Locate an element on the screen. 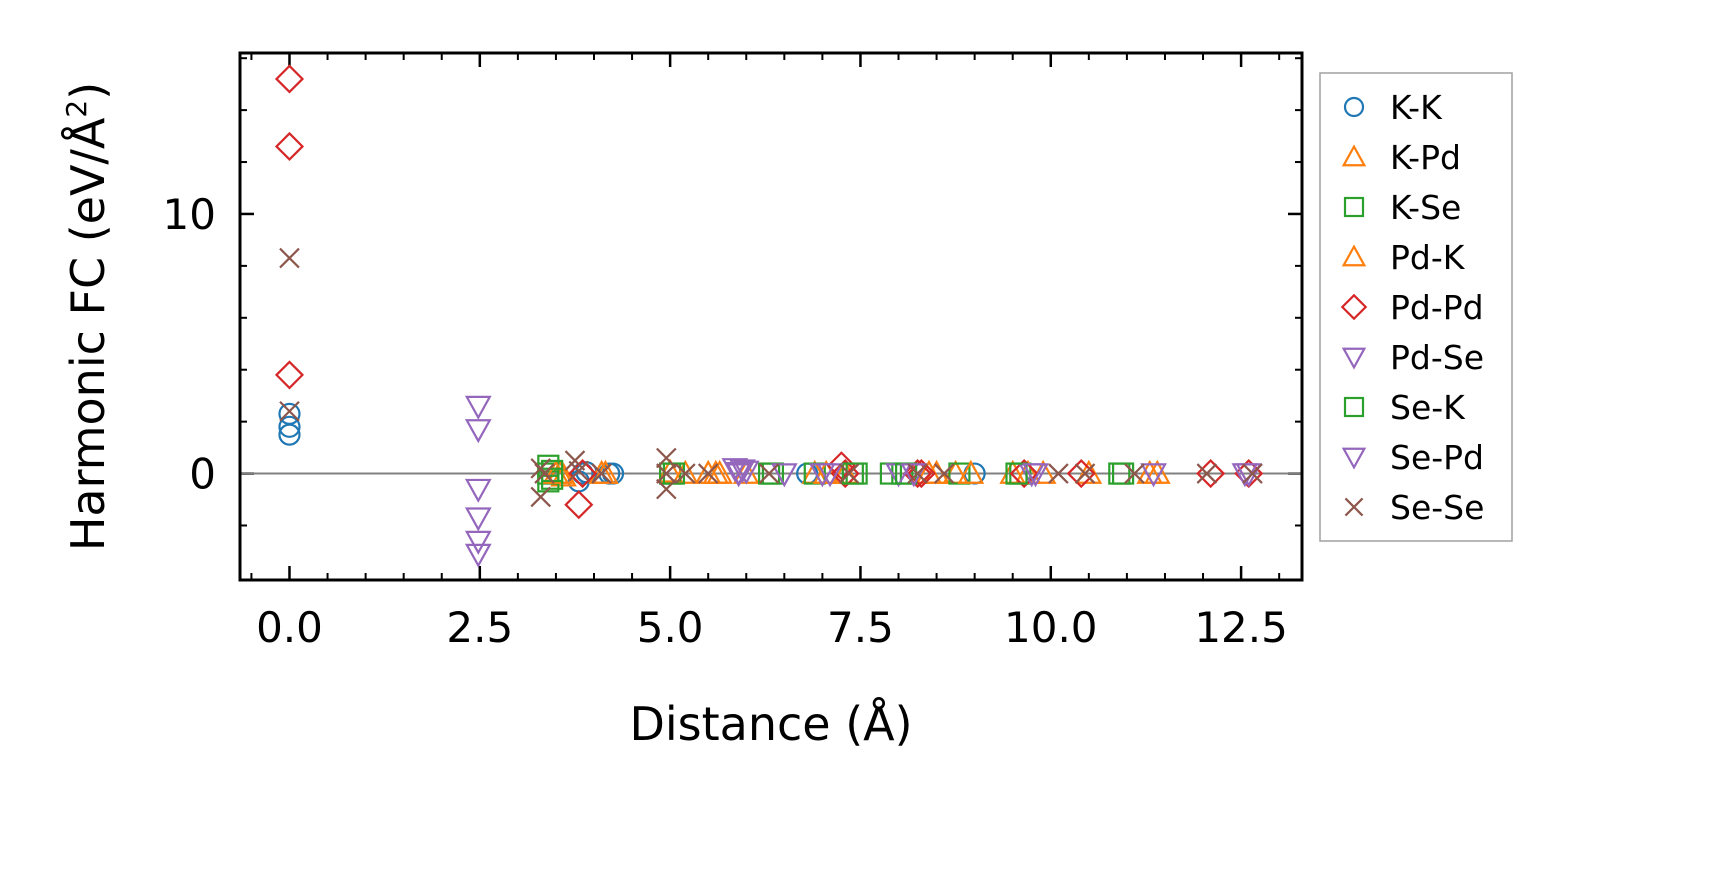 The height and width of the screenshot is (883, 1717). legend-label-k-se: K-Se is located at coordinates (1425, 207).